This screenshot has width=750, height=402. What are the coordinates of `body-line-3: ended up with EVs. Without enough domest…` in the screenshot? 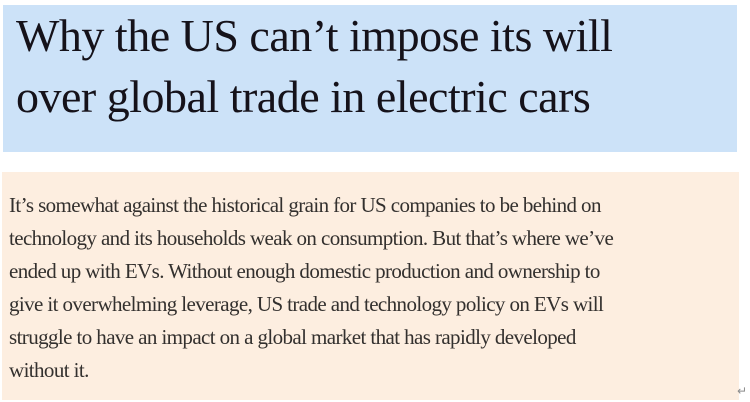 It's located at (304, 271).